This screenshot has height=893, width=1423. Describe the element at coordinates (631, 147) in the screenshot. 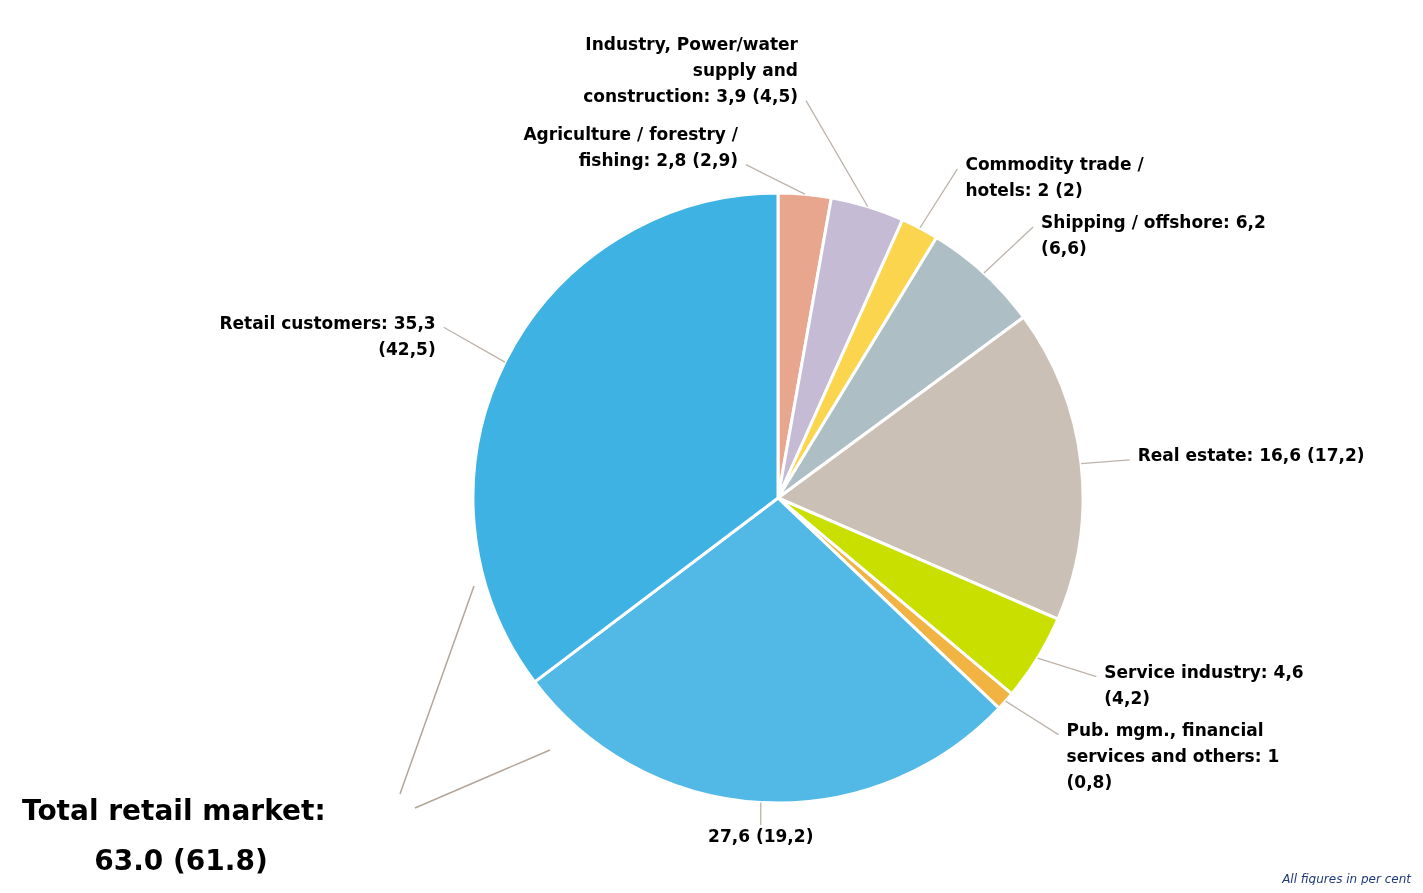

I see `slice-label: Agriculture / forestry / fishing: 2,8 (2,9)` at that location.